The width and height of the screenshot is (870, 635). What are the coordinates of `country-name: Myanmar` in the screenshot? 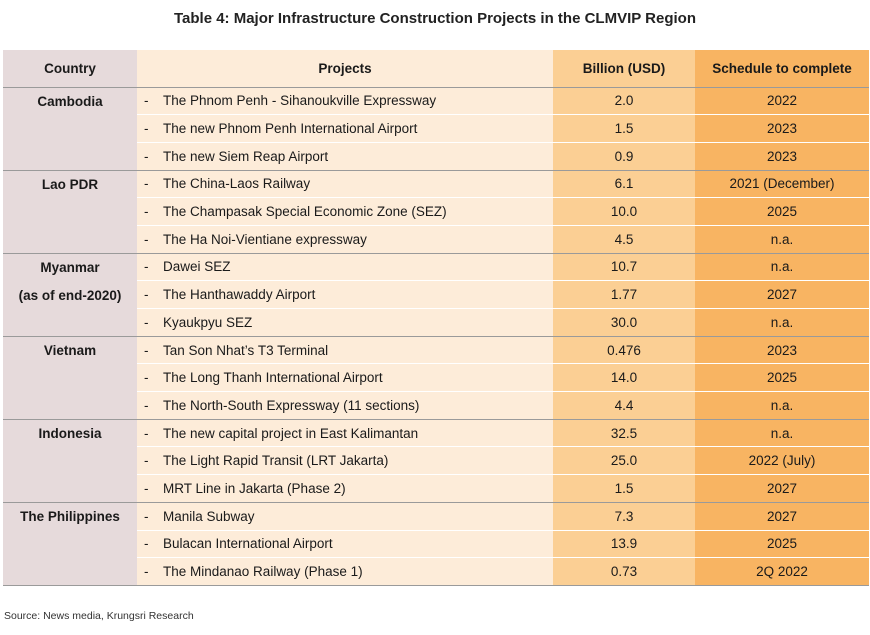 It's located at (70, 267).